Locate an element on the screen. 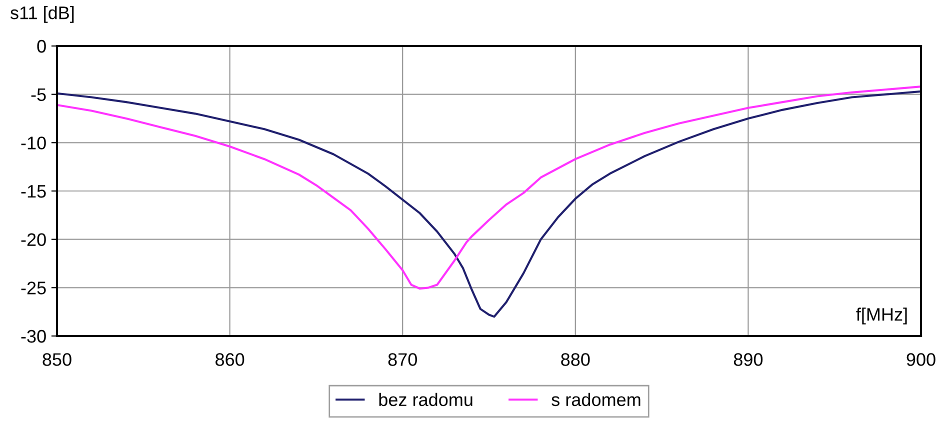 Image resolution: width=941 pixels, height=425 pixels. y-tick-label: -25 is located at coordinates (33, 288).